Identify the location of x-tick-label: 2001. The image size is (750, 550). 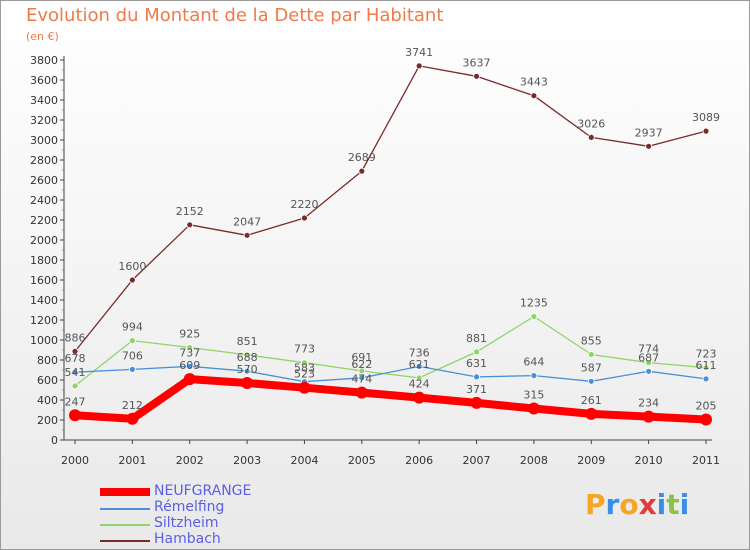
(132, 460).